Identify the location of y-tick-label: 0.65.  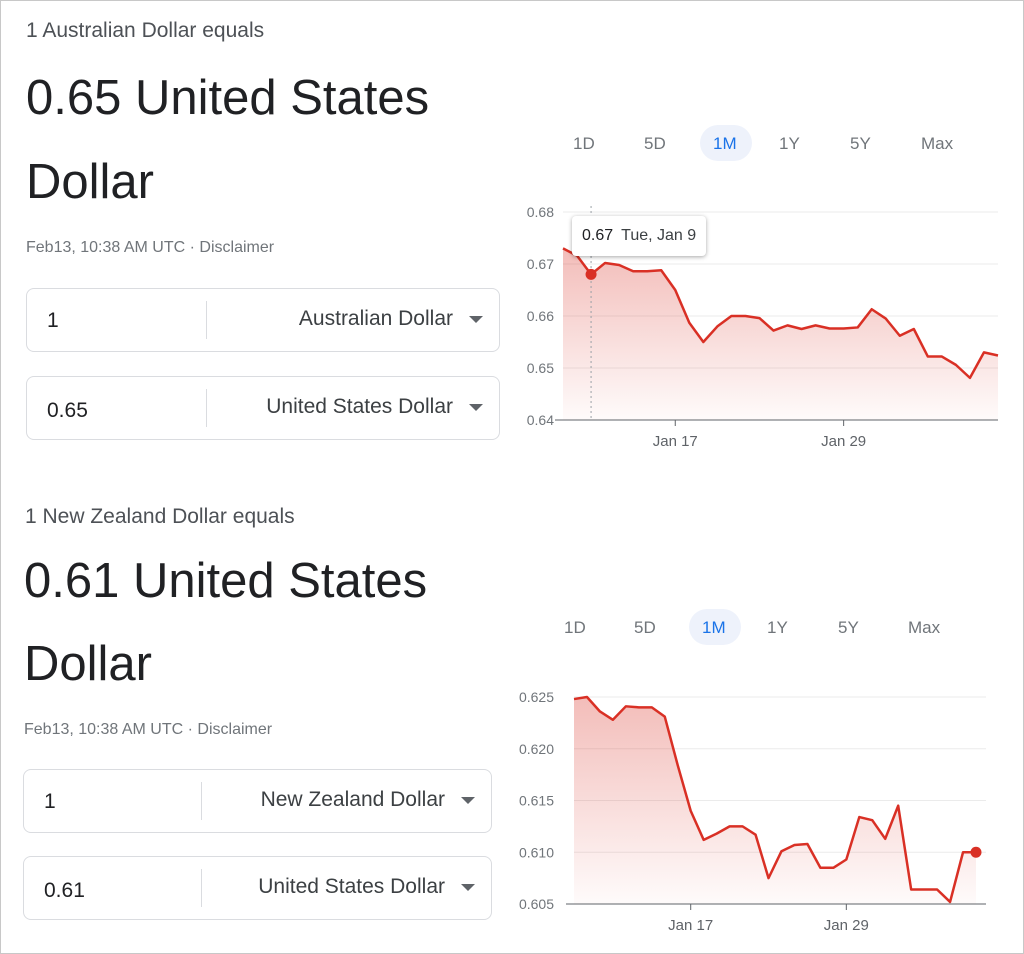
(540, 368).